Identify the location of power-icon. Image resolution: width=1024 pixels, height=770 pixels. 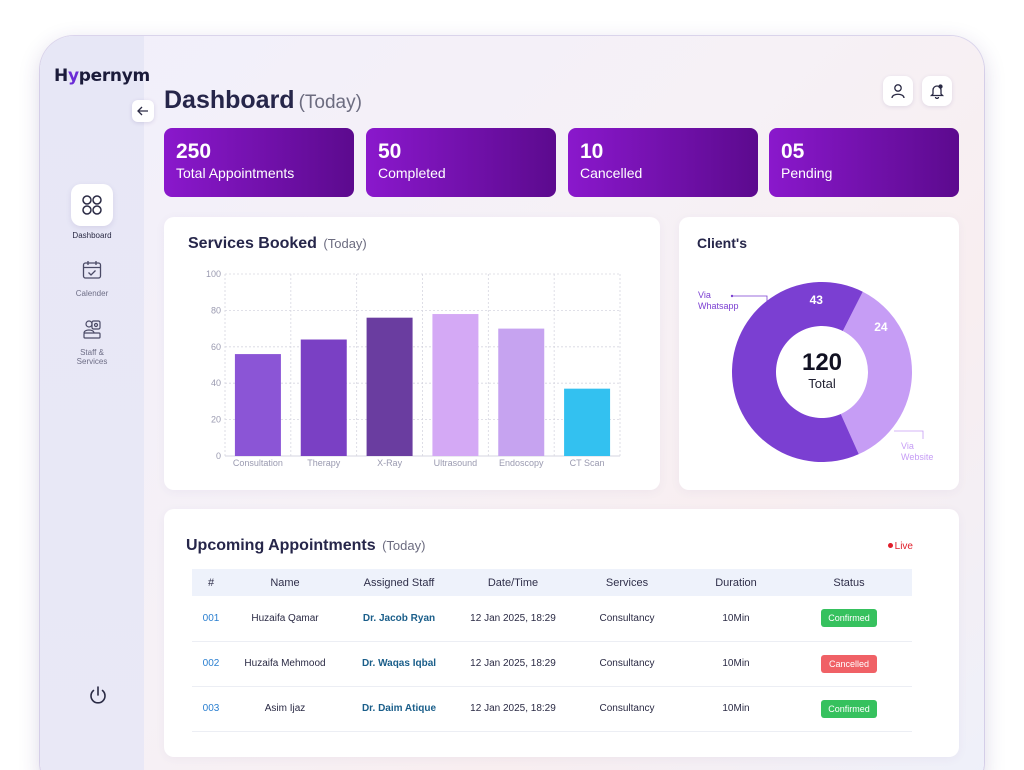
(98, 695).